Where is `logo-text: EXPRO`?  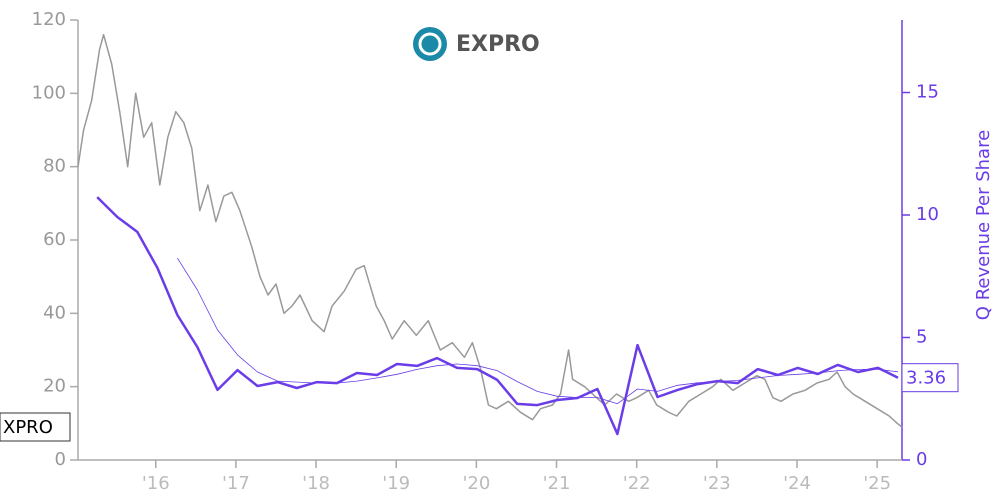 logo-text: EXPRO is located at coordinates (498, 44).